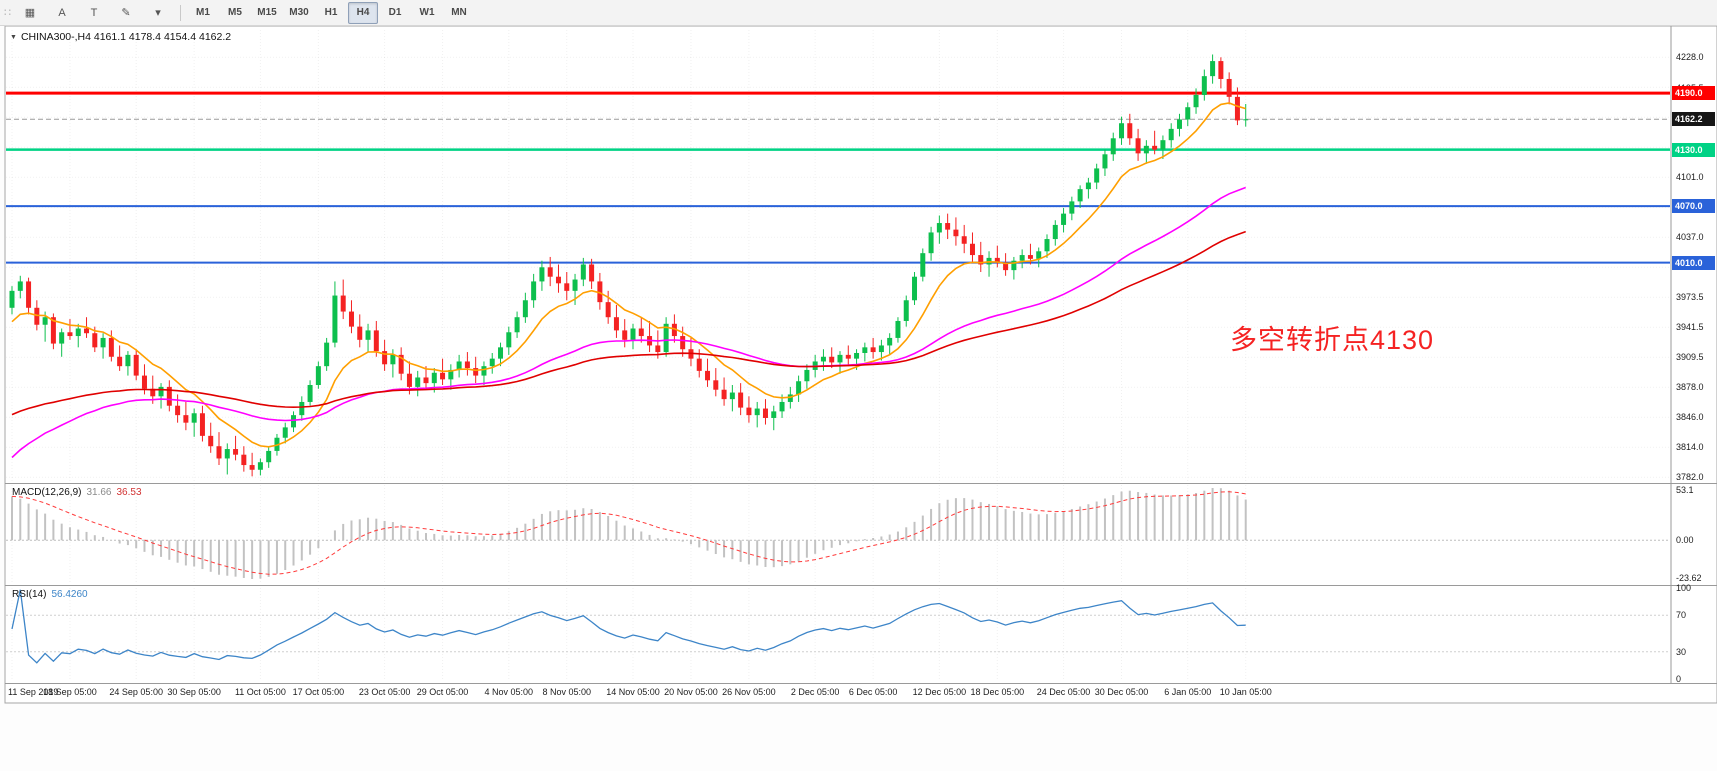 This screenshot has height=771, width=1717. What do you see at coordinates (459, 12) in the screenshot?
I see `timeframe-button-mn: MN` at bounding box center [459, 12].